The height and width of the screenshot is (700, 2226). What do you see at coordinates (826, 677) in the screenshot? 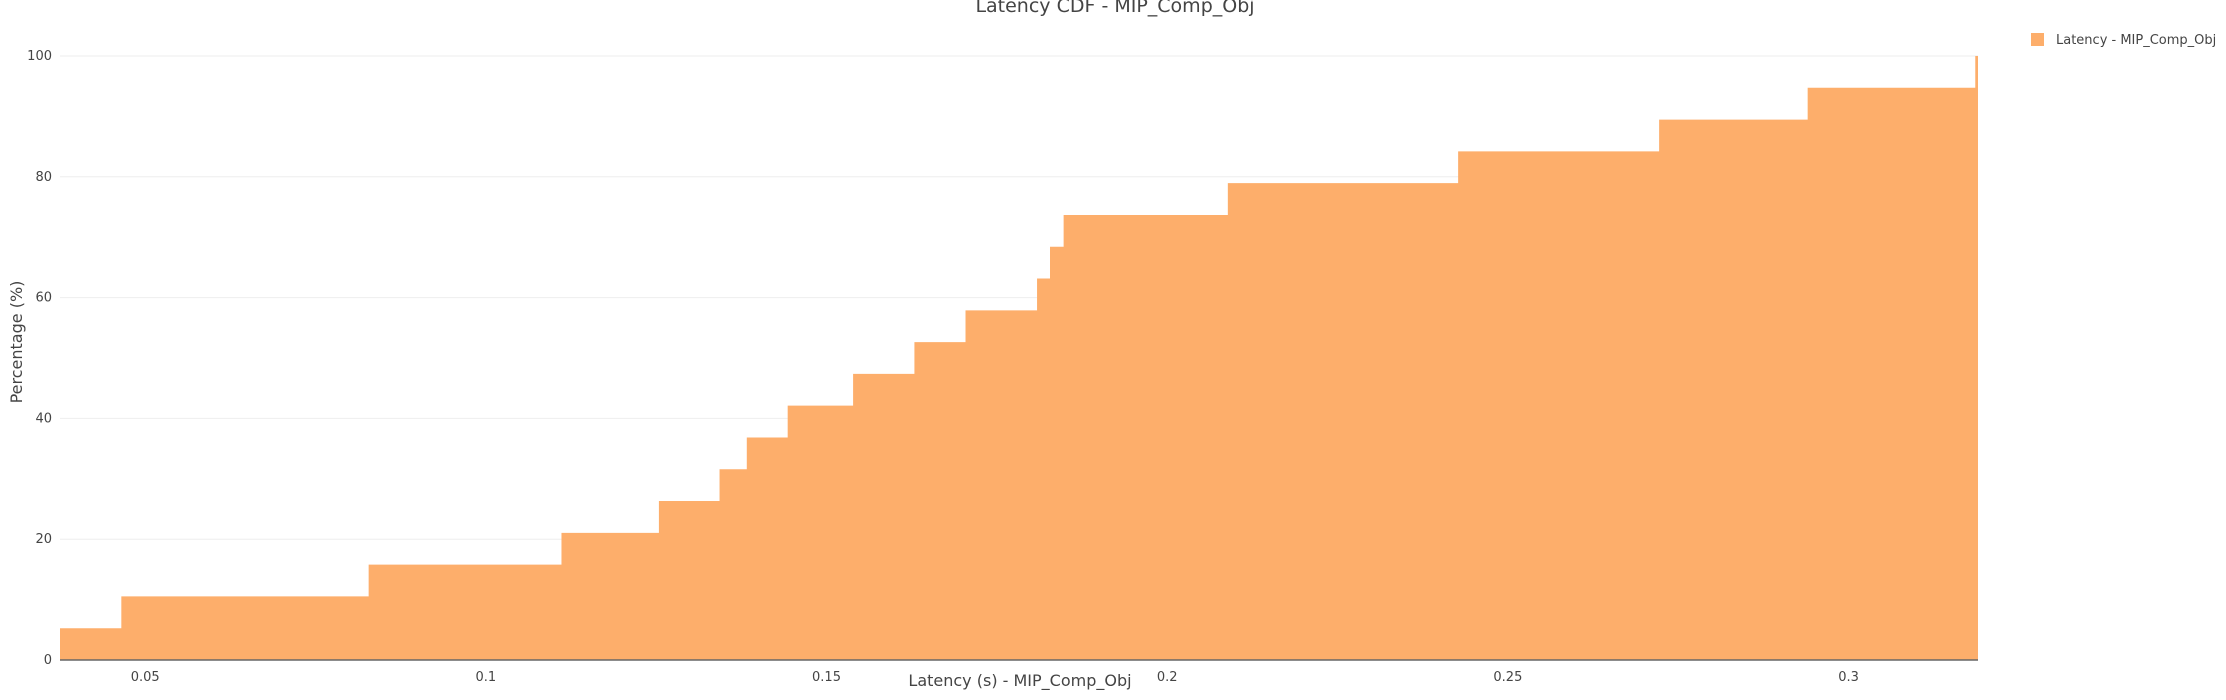
I see `x-tick-label: 0.15` at bounding box center [826, 677].